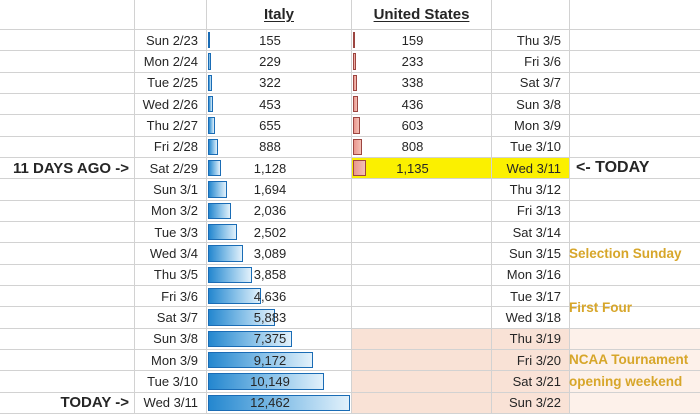  I want to click on italy-date-cell: Mon 3/9, so click(171, 360).